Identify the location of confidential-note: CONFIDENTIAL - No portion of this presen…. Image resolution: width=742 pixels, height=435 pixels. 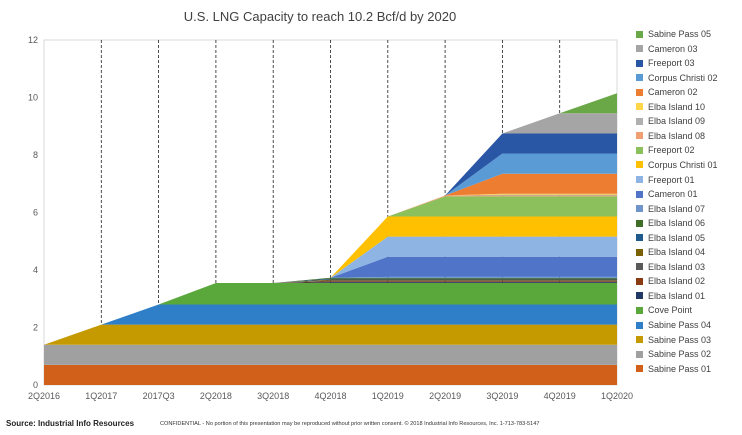
(350, 424).